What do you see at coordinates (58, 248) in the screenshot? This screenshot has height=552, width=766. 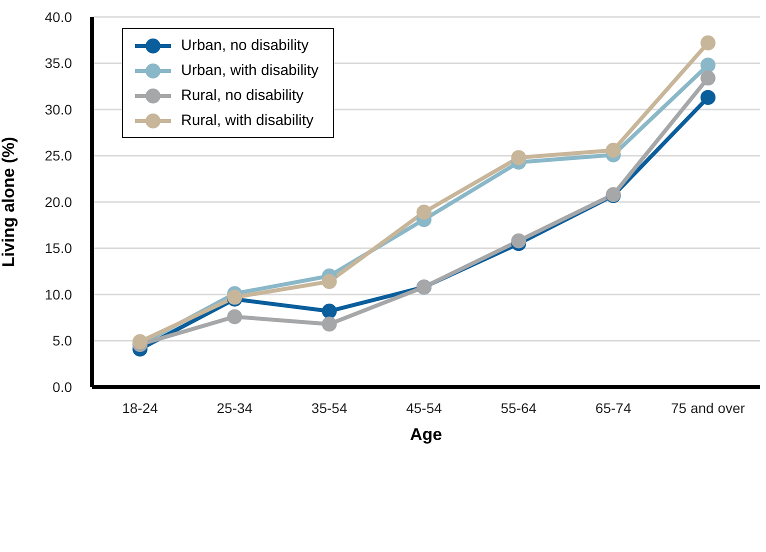 I see `y-tick-label: 15.0` at bounding box center [58, 248].